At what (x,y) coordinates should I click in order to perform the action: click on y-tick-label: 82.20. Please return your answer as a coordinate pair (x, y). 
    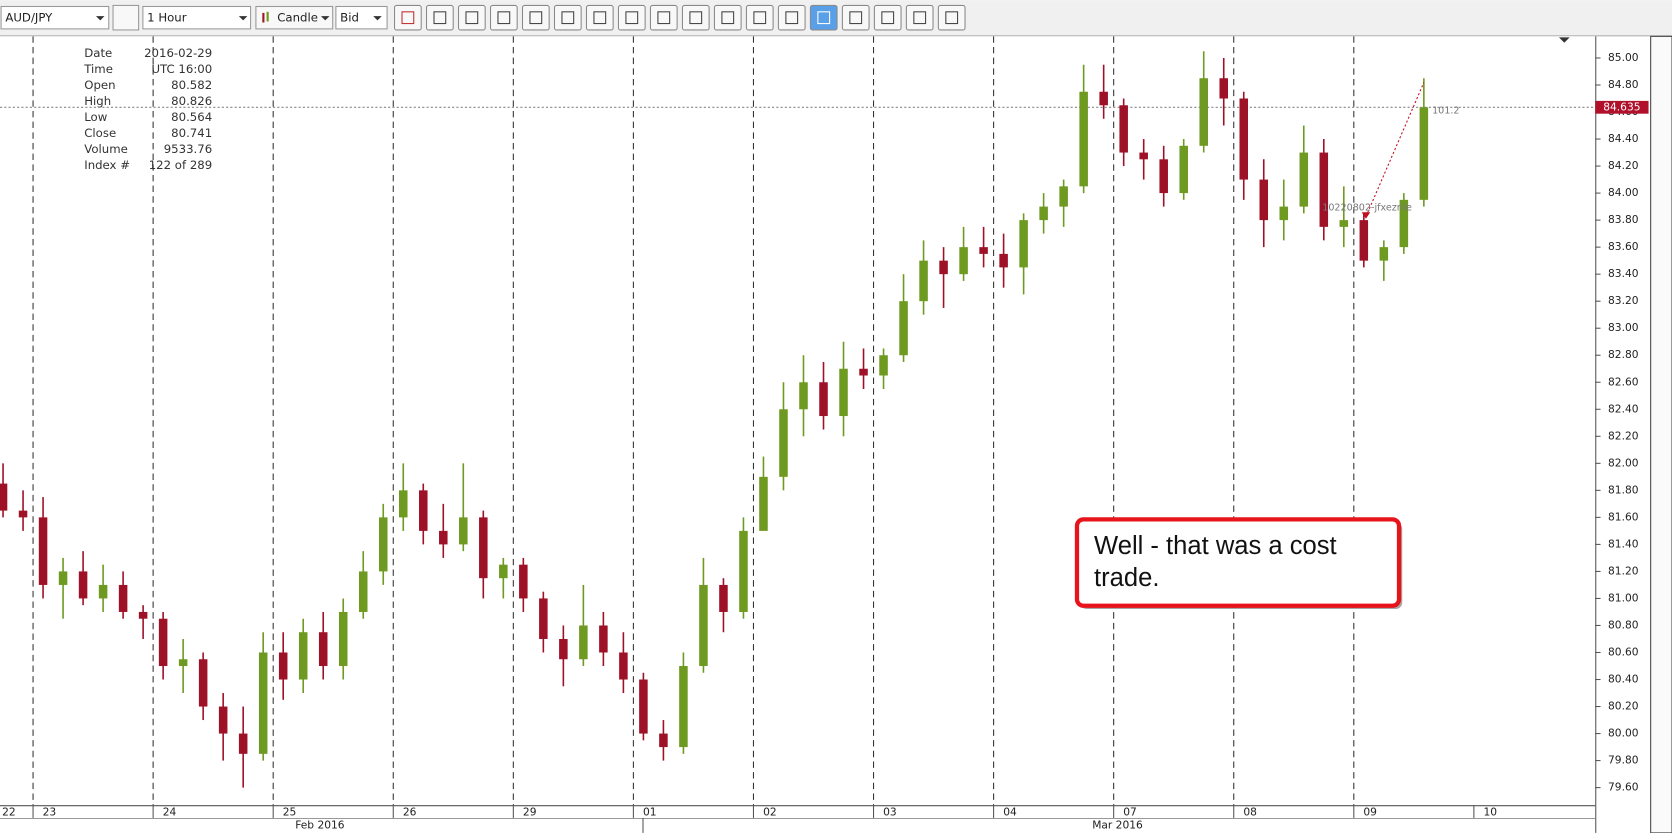
    Looking at the image, I should click on (1623, 435).